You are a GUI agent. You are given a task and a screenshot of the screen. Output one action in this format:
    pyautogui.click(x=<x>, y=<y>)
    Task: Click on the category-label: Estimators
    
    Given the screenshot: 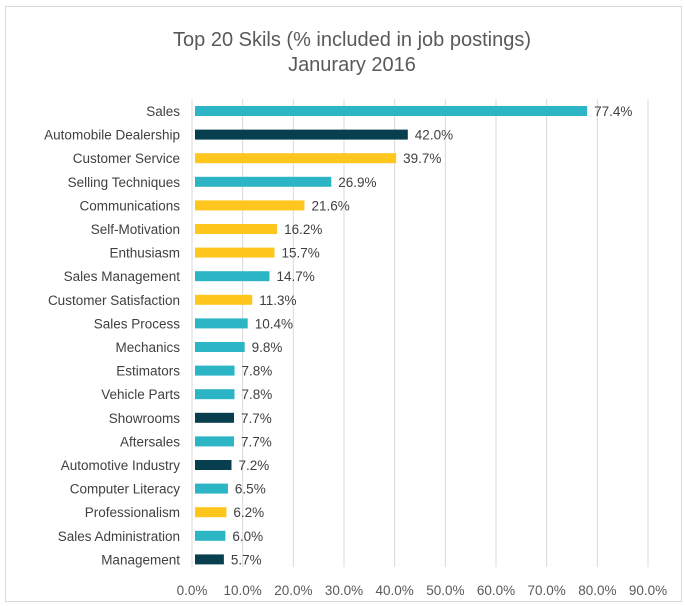 What is the action you would take?
    pyautogui.click(x=148, y=371)
    